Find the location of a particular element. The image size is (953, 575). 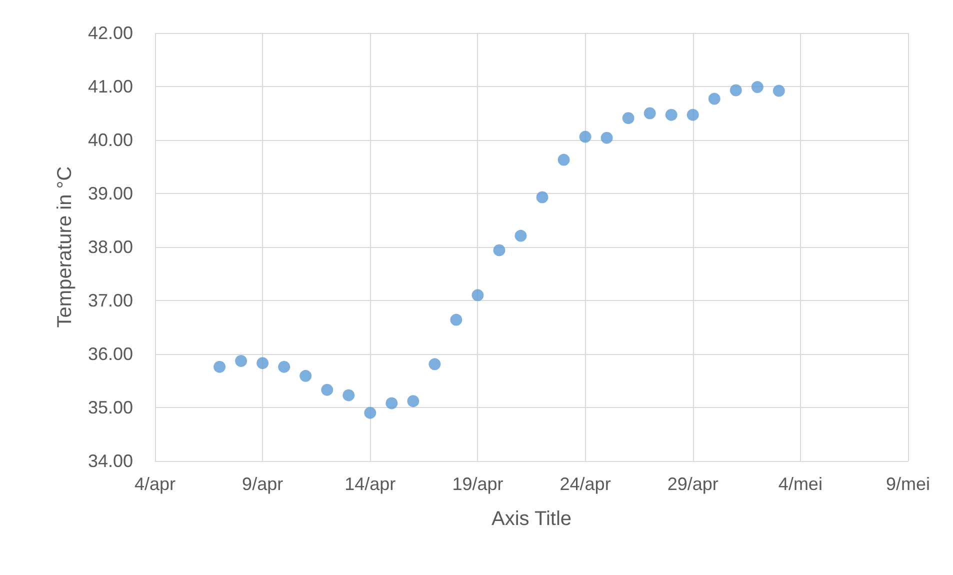

x-tick-label: 4/mei is located at coordinates (800, 484).